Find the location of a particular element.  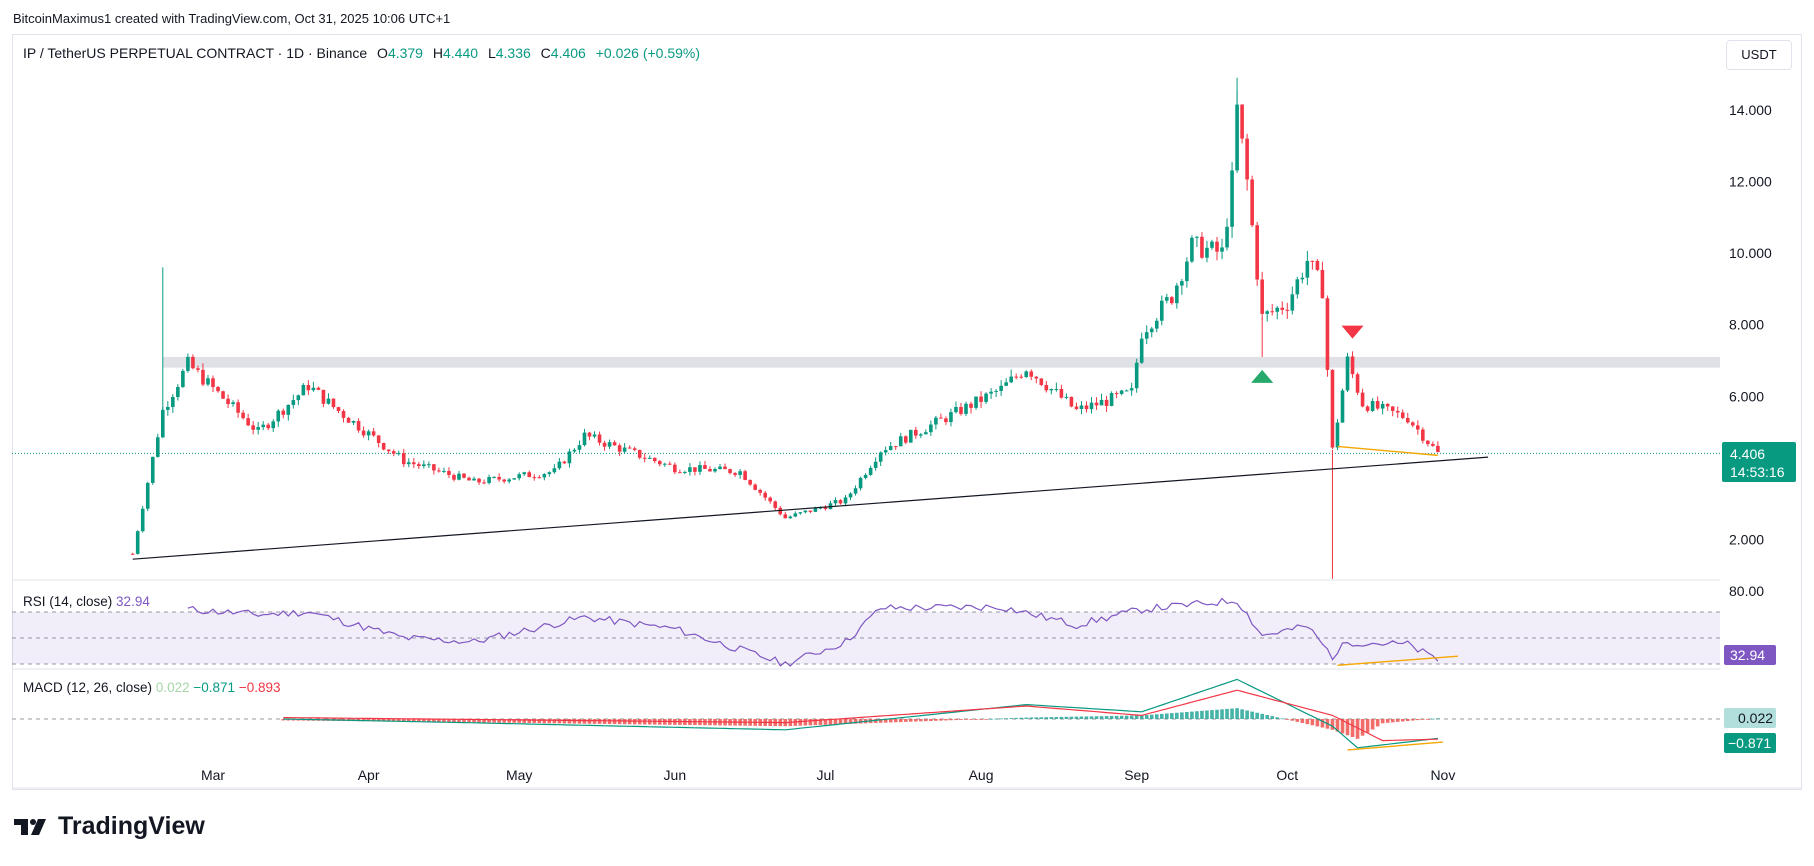

rsi-divergence-line is located at coordinates (1398, 660).